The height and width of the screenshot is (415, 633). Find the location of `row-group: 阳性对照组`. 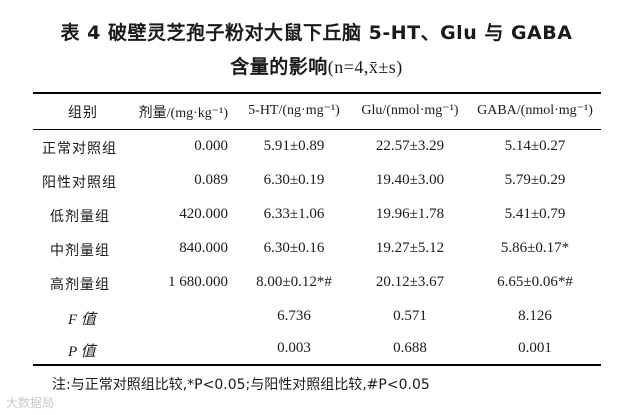

row-group: 阳性对照组 is located at coordinates (79, 183).